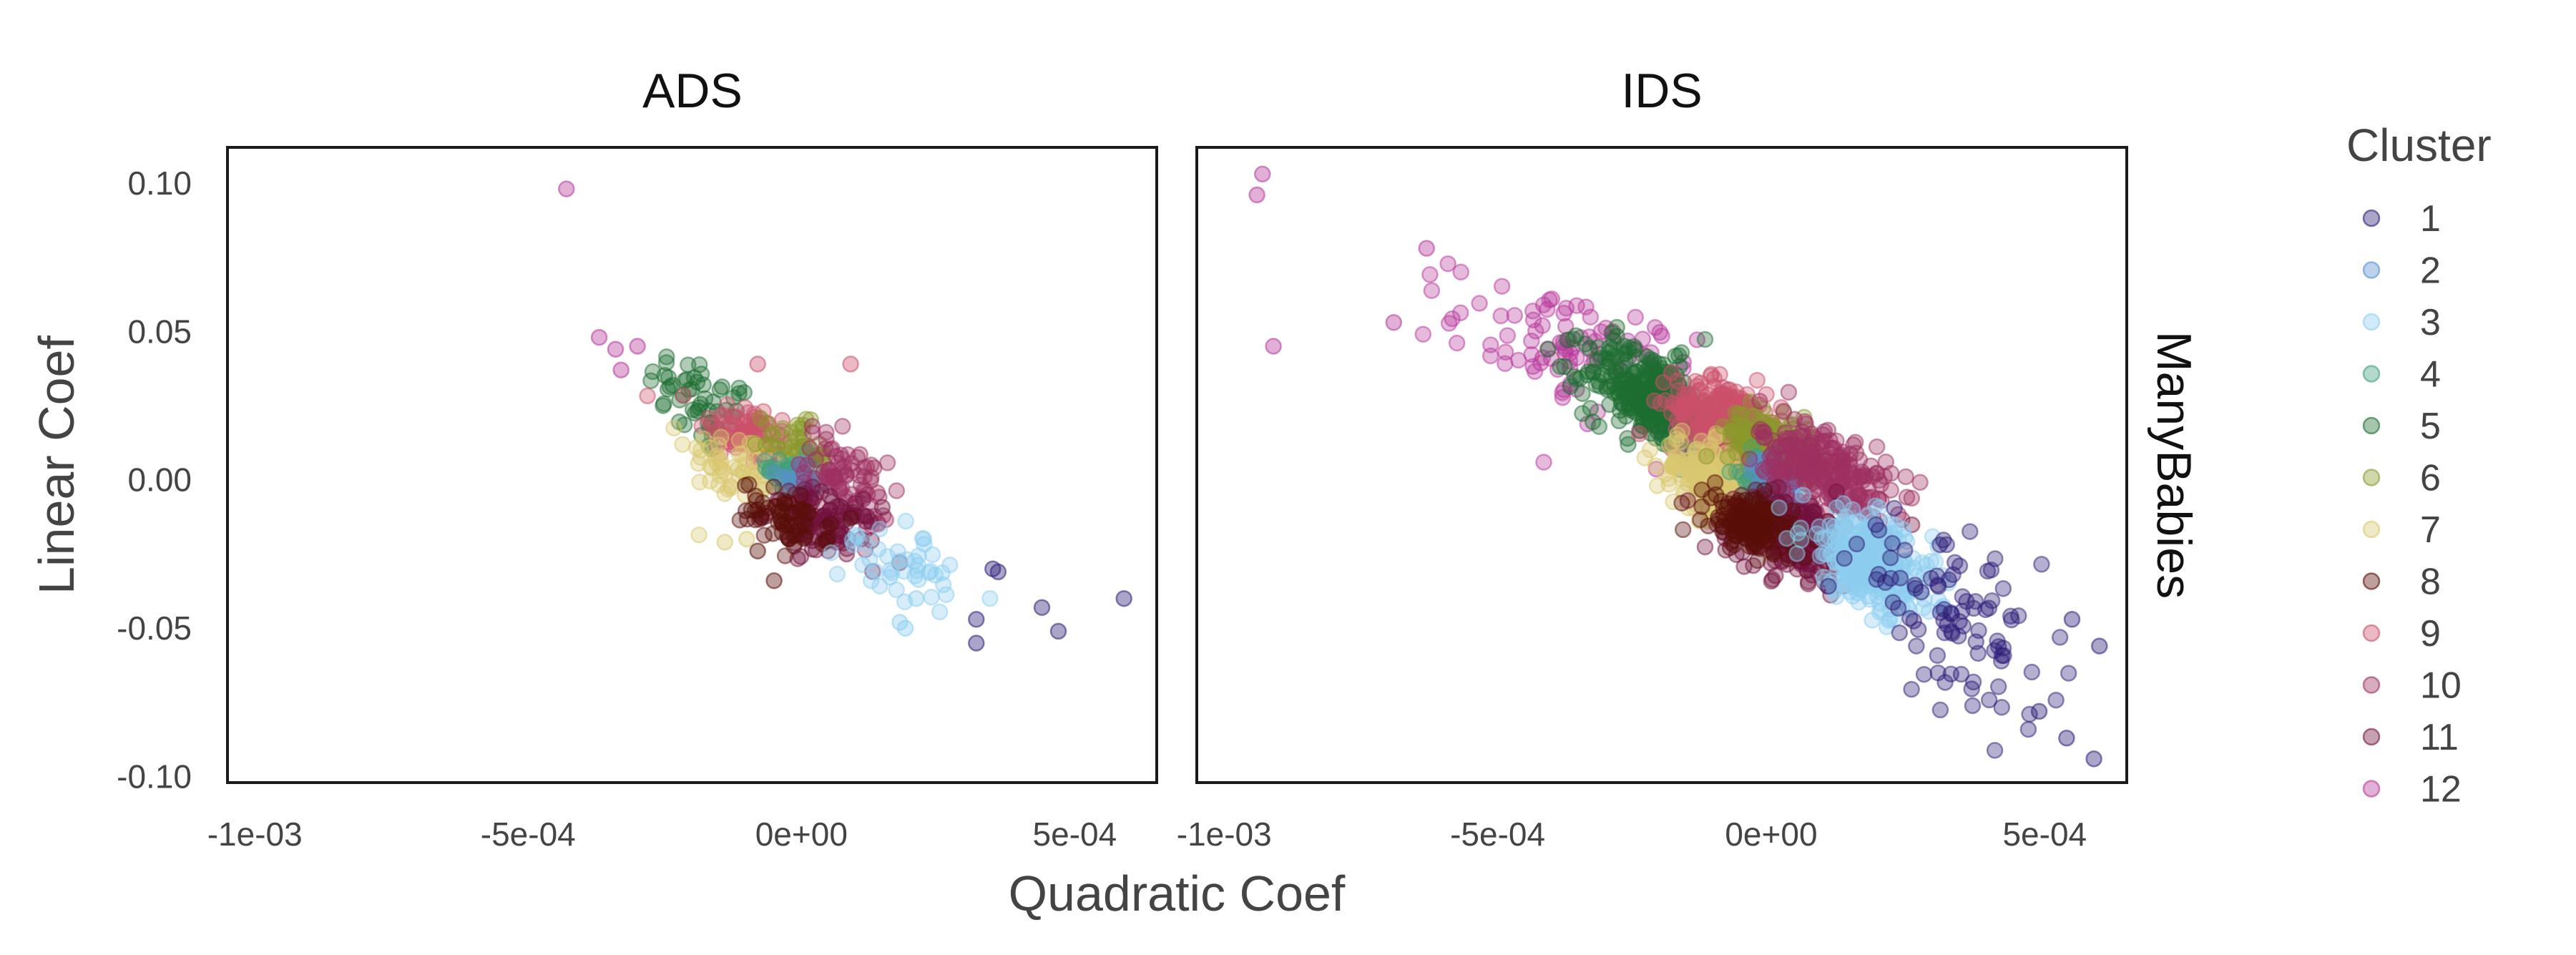 The height and width of the screenshot is (955, 2576). Describe the element at coordinates (2430, 271) in the screenshot. I see `legend-label: 2` at that location.